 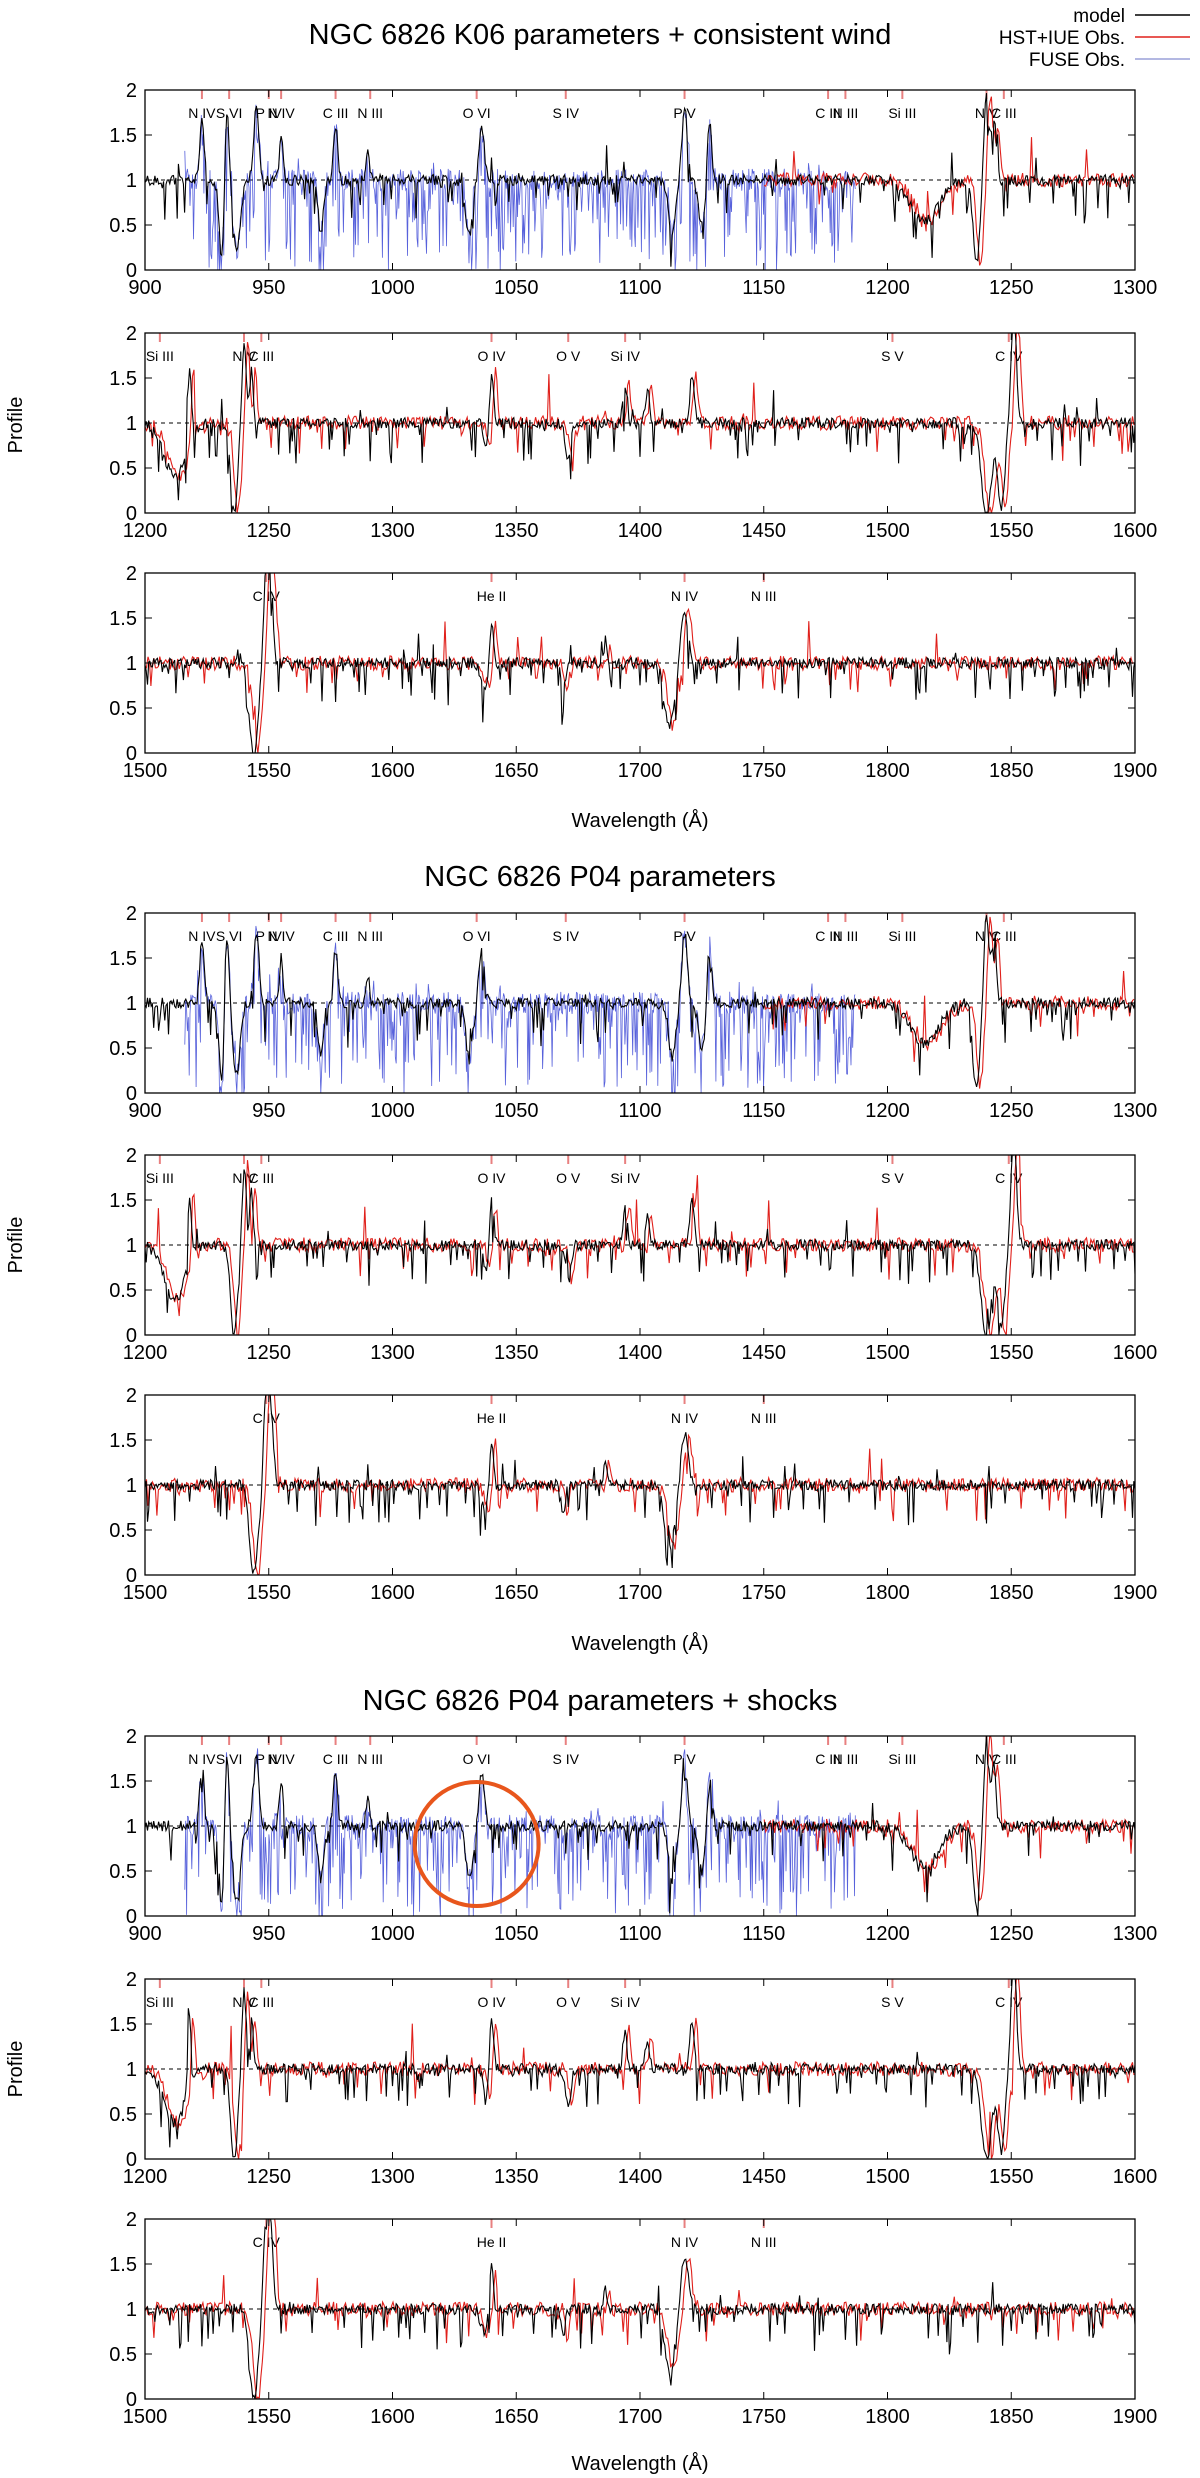 I want to click on legend-label-fuse: FUSE Obs., so click(x=1077, y=60).